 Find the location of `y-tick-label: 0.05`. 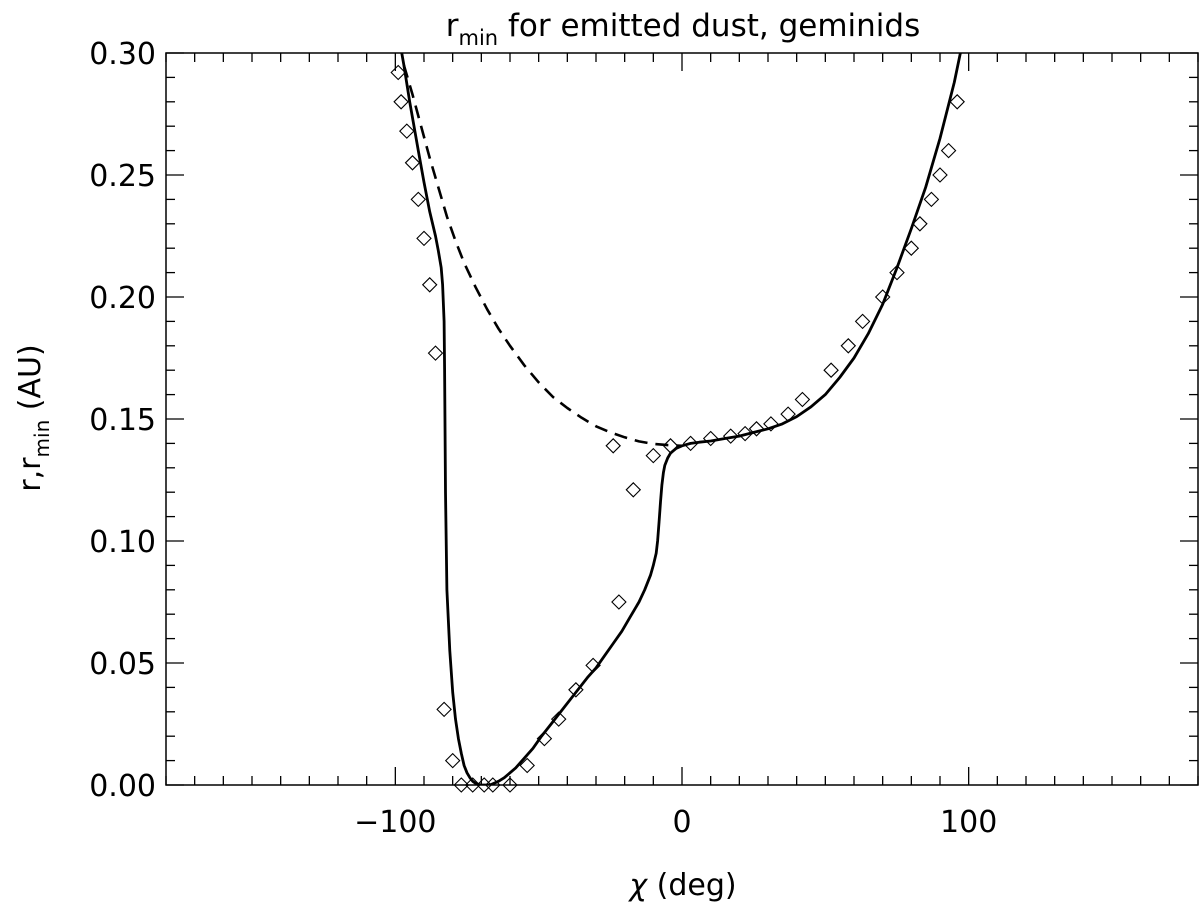

y-tick-label: 0.05 is located at coordinates (122, 664).